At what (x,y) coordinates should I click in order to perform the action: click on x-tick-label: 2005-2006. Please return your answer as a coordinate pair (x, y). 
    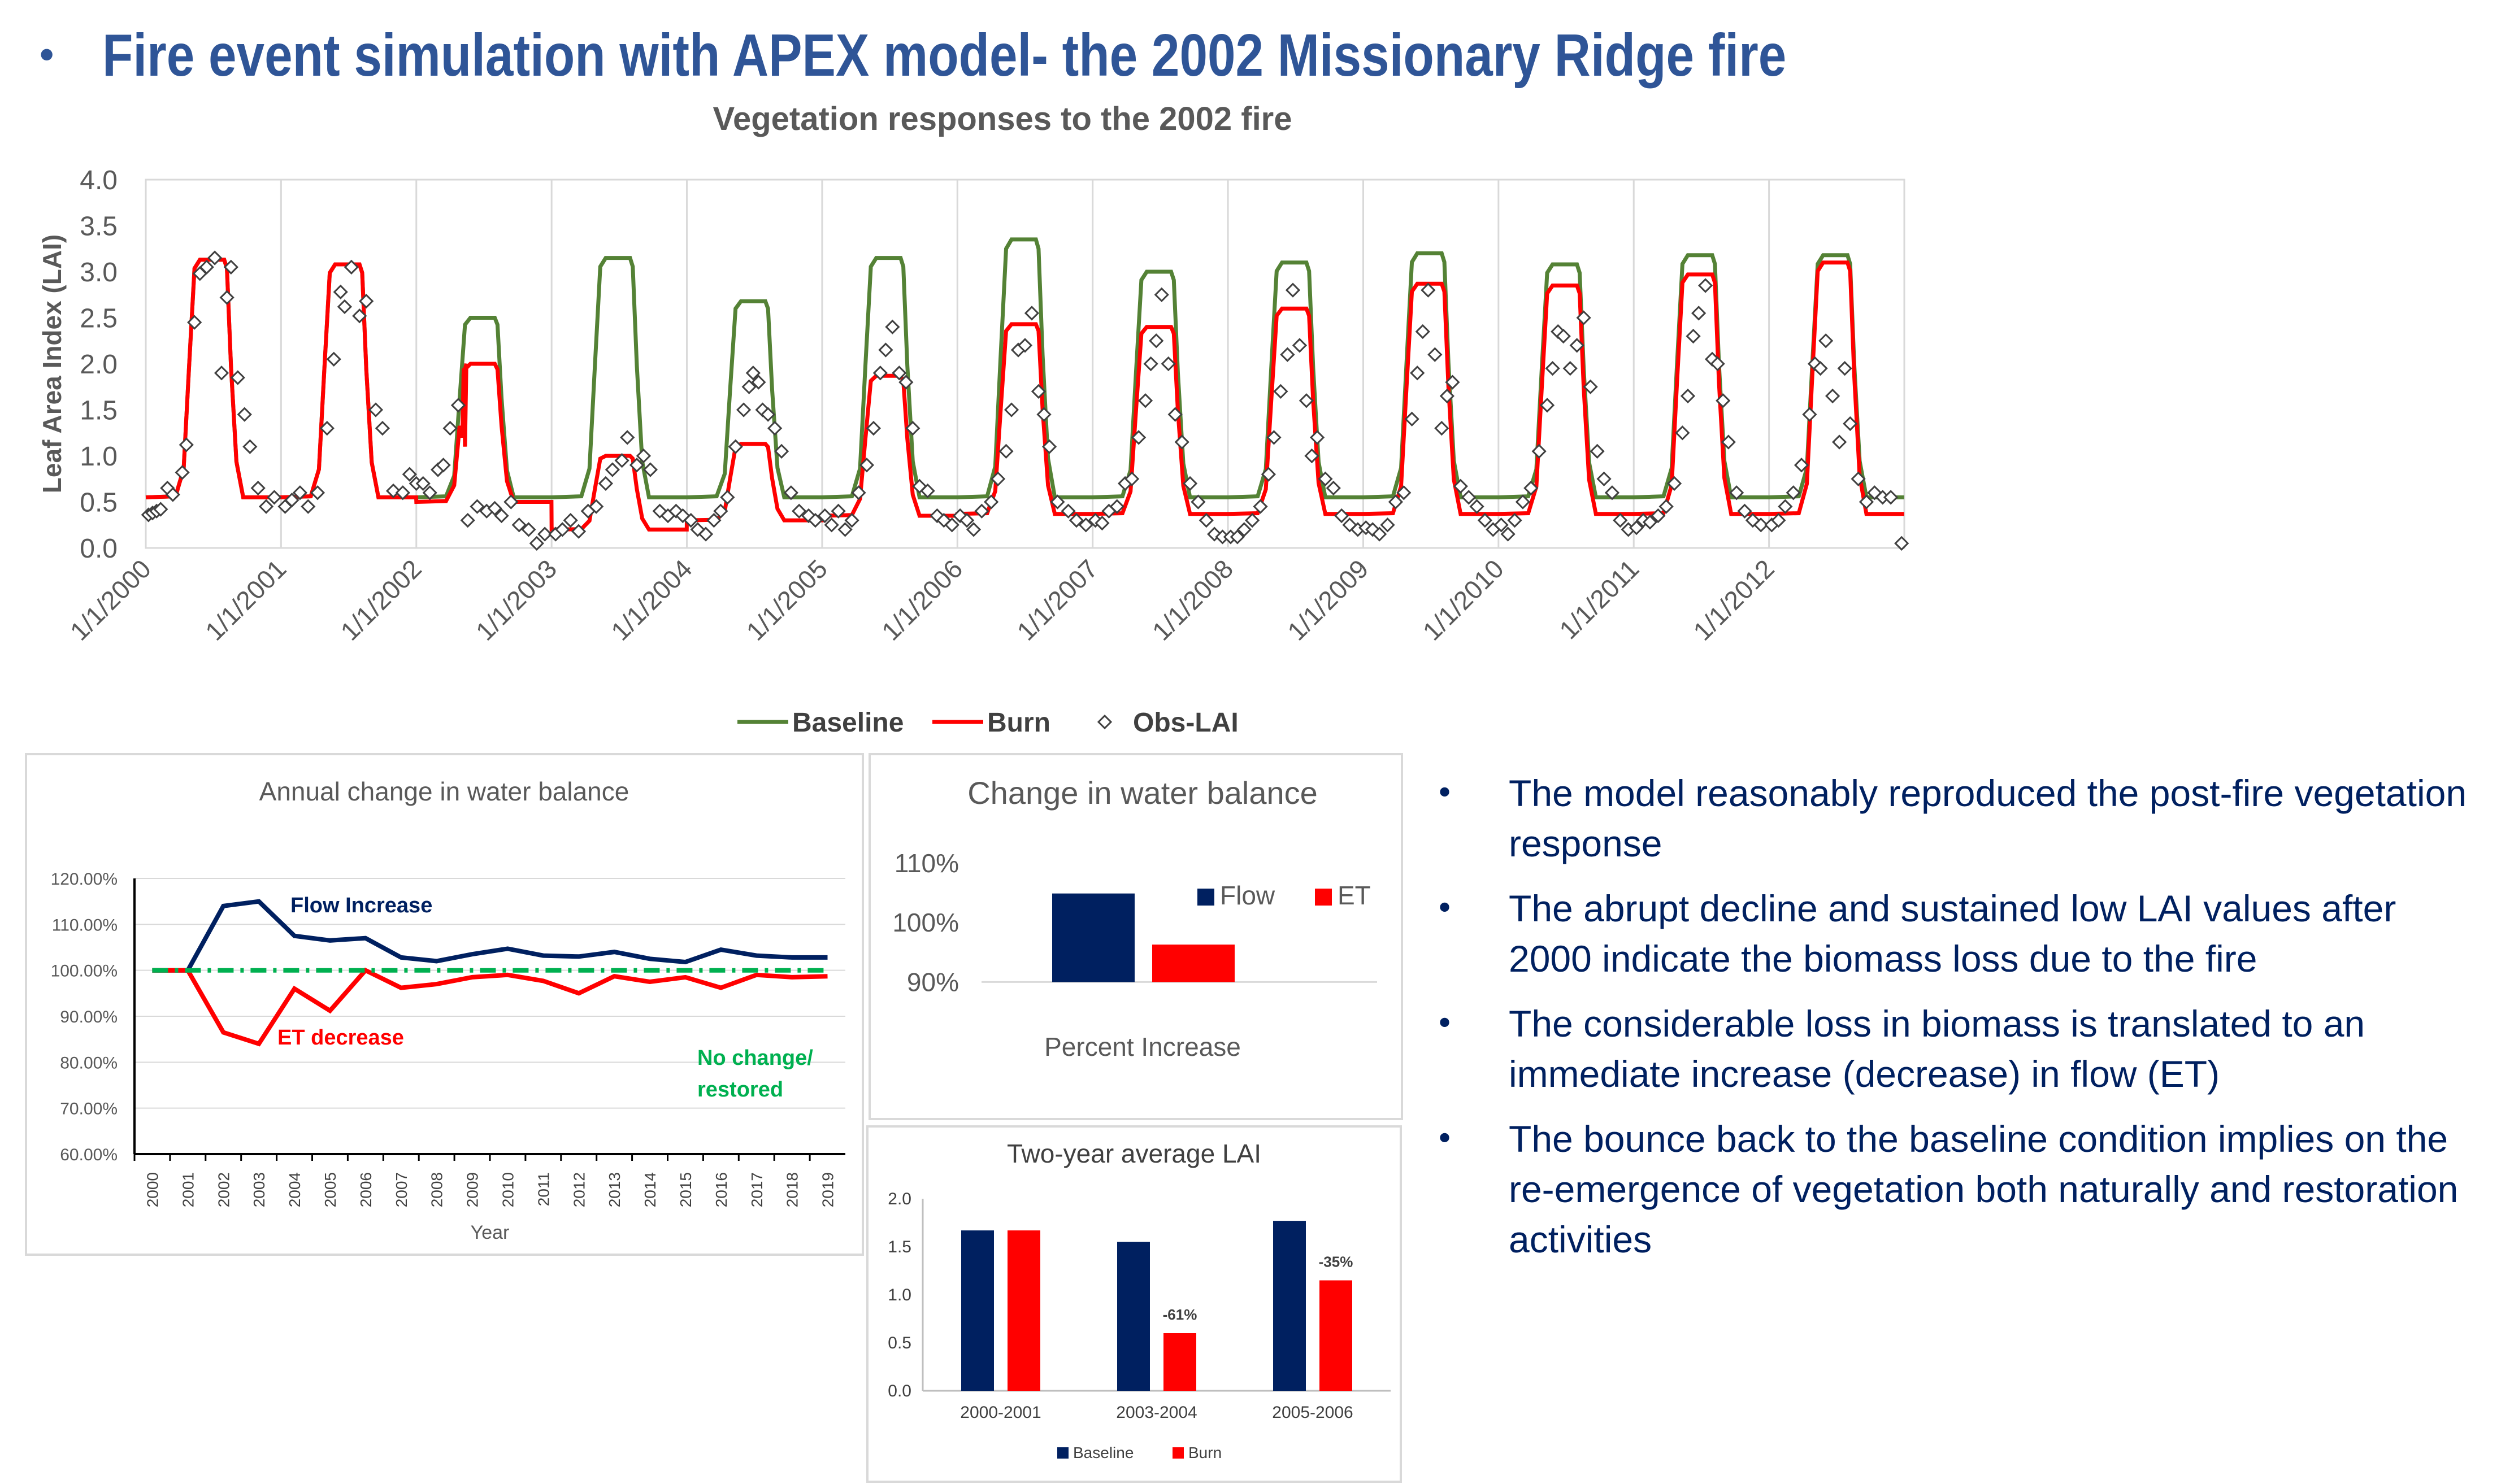
    Looking at the image, I should click on (1312, 1413).